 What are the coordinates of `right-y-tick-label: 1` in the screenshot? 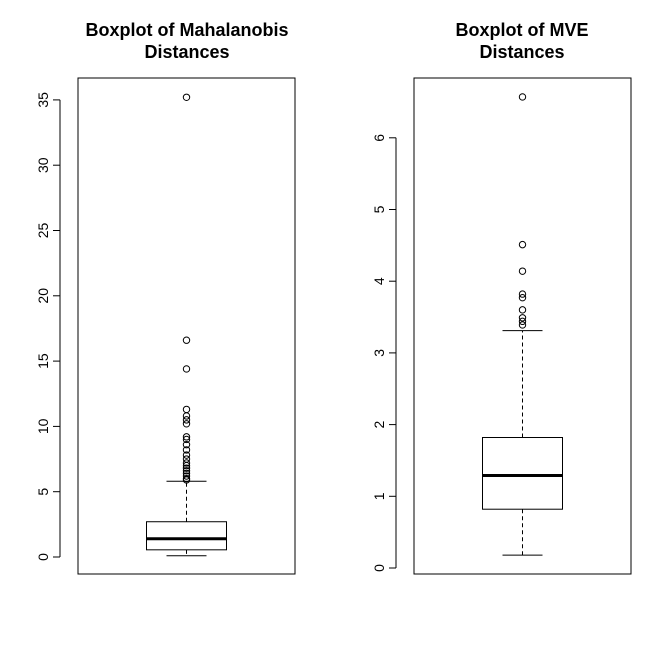 It's located at (379, 496).